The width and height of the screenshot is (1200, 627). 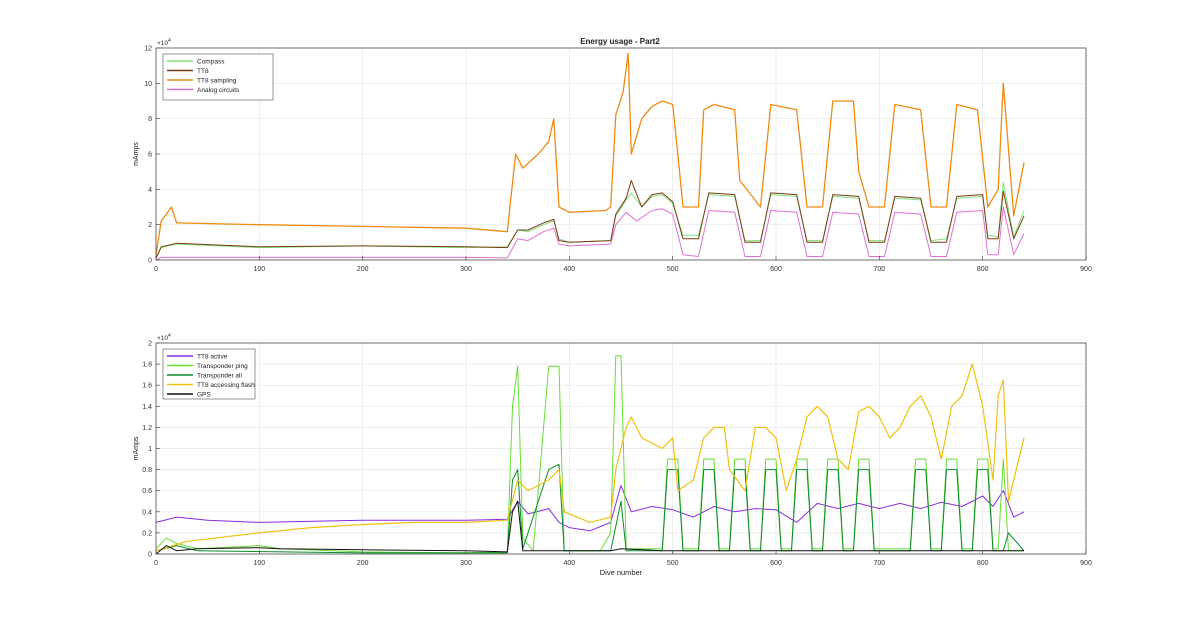 I want to click on series-line-transponder-all, so click(x=590, y=508).